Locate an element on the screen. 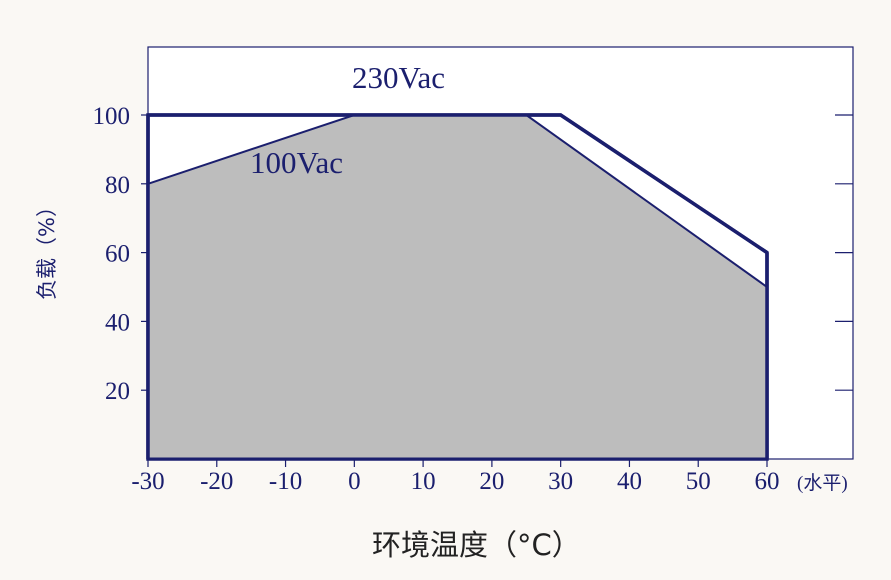 The height and width of the screenshot is (580, 891). series-label-100vac: 100Vac is located at coordinates (296, 162).